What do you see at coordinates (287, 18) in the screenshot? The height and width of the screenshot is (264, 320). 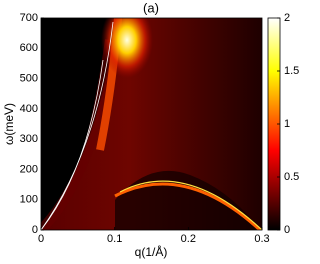 I see `colorbar-tick-label: 2` at bounding box center [287, 18].